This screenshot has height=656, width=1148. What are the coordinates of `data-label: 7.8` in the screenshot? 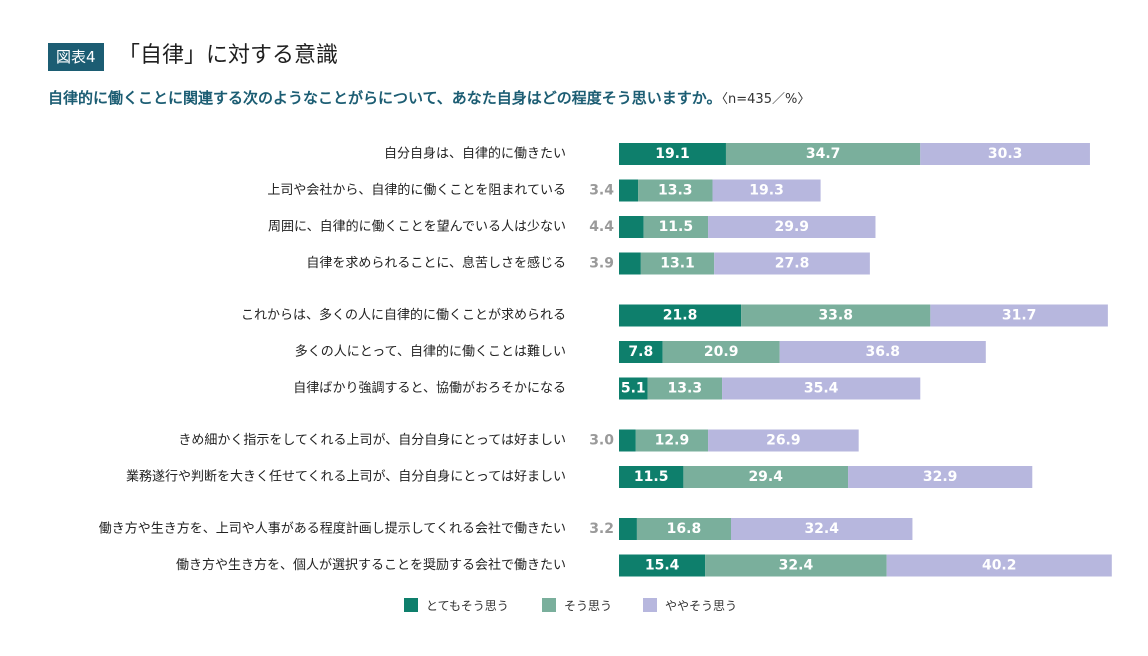 It's located at (640, 352).